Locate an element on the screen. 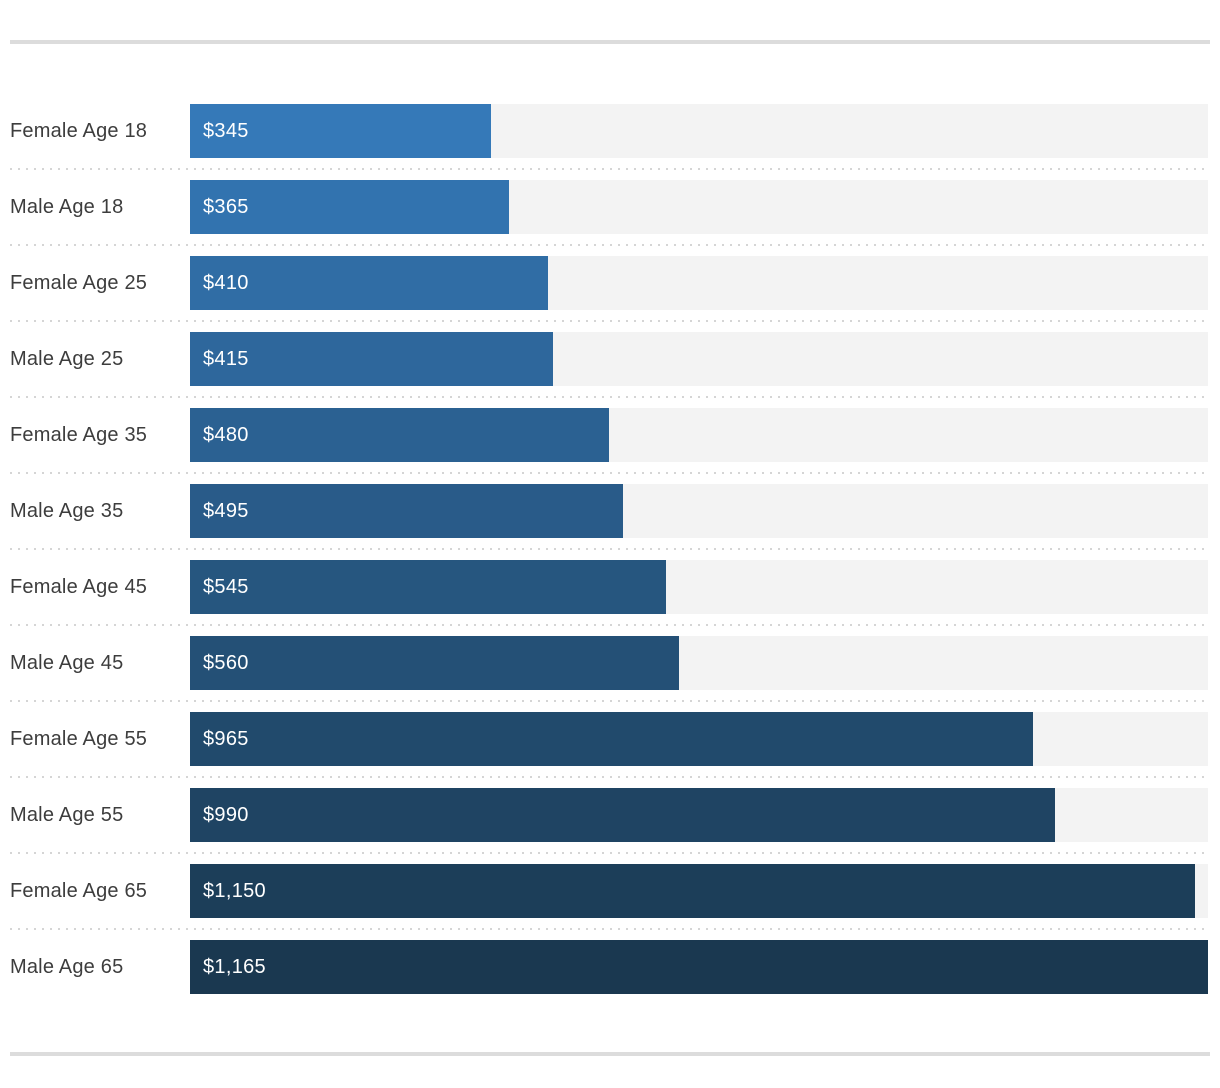 The width and height of the screenshot is (1220, 1088). bar-track: $560 is located at coordinates (699, 663).